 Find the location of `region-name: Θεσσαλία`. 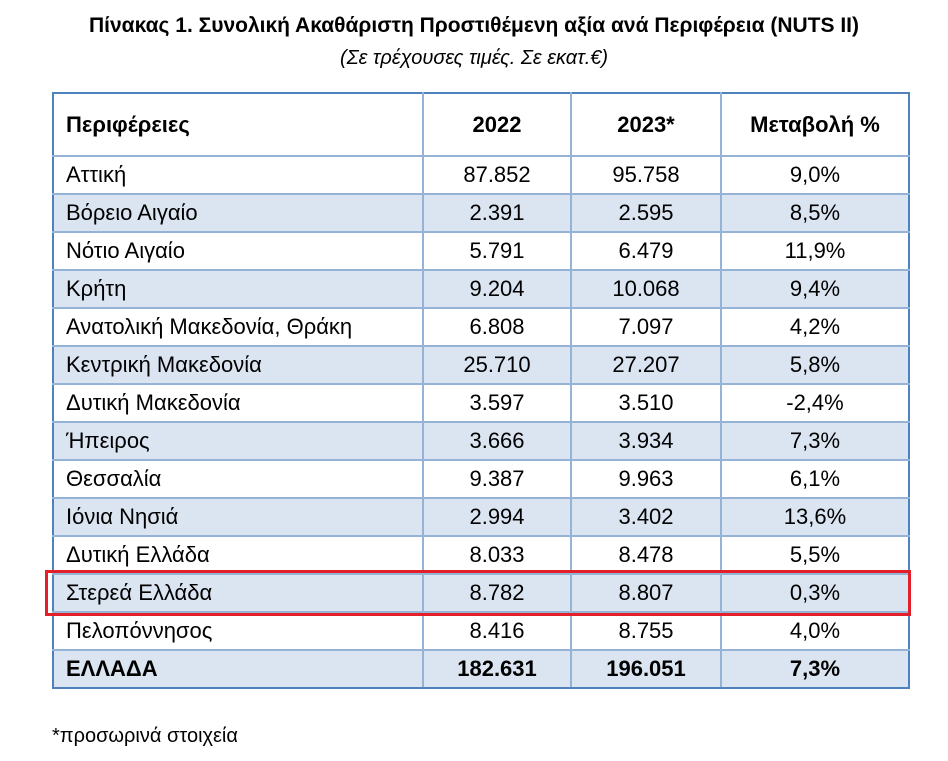

region-name: Θεσσαλία is located at coordinates (238, 479).